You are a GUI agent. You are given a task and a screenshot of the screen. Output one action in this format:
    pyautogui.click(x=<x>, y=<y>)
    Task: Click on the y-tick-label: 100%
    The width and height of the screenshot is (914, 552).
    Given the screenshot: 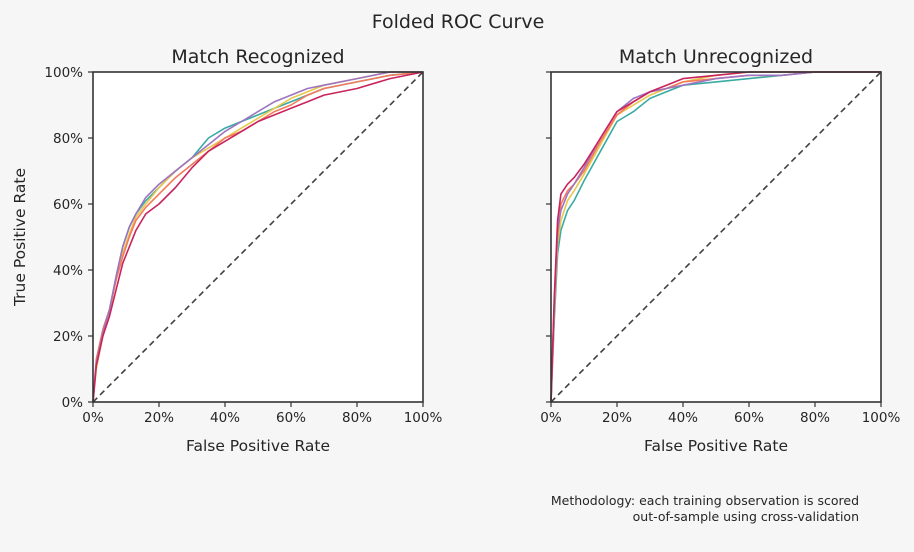 What is the action you would take?
    pyautogui.click(x=63, y=73)
    